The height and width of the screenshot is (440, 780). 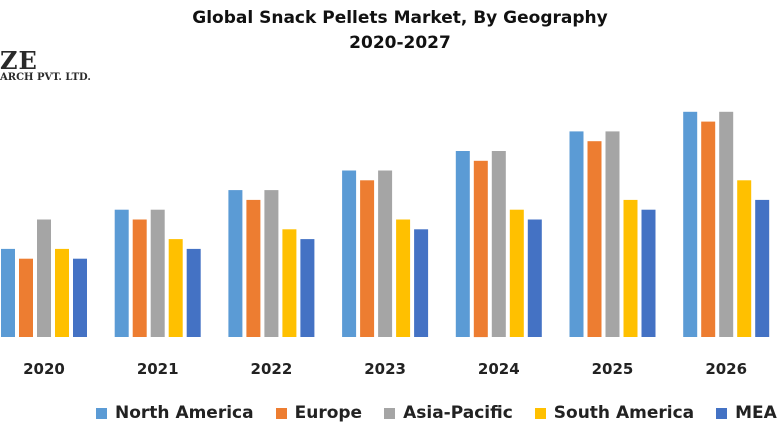 What do you see at coordinates (385, 253) in the screenshot?
I see `bar-asia-pacific-2023` at bounding box center [385, 253].